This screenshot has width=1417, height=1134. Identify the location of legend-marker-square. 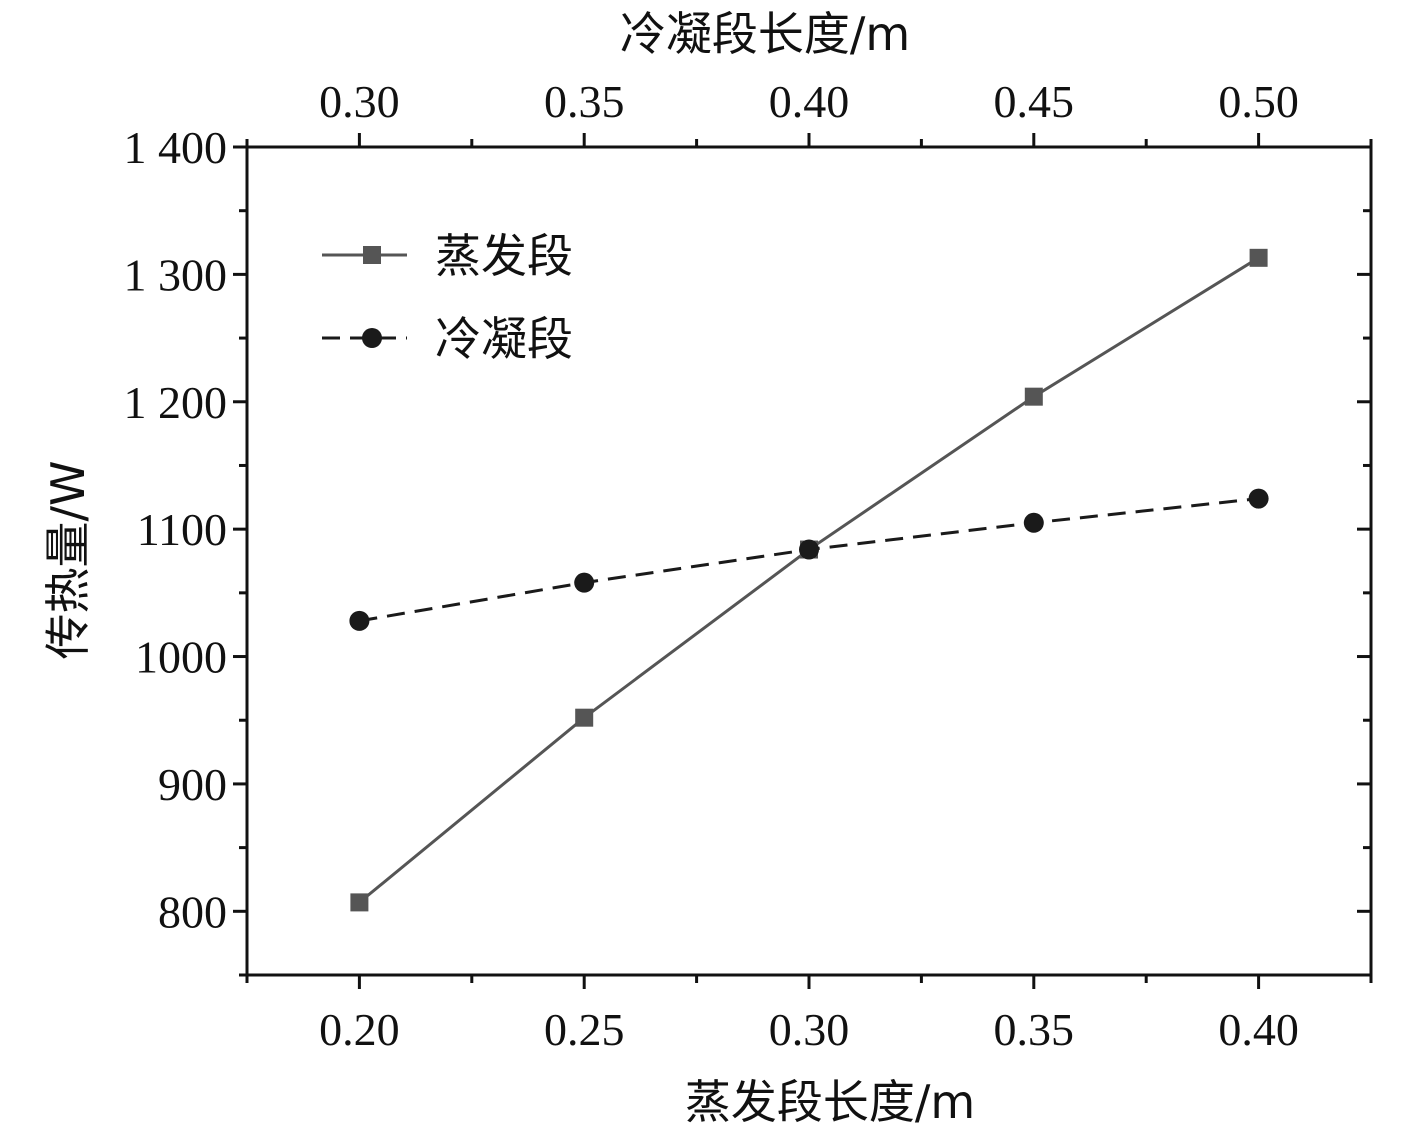
(372, 255).